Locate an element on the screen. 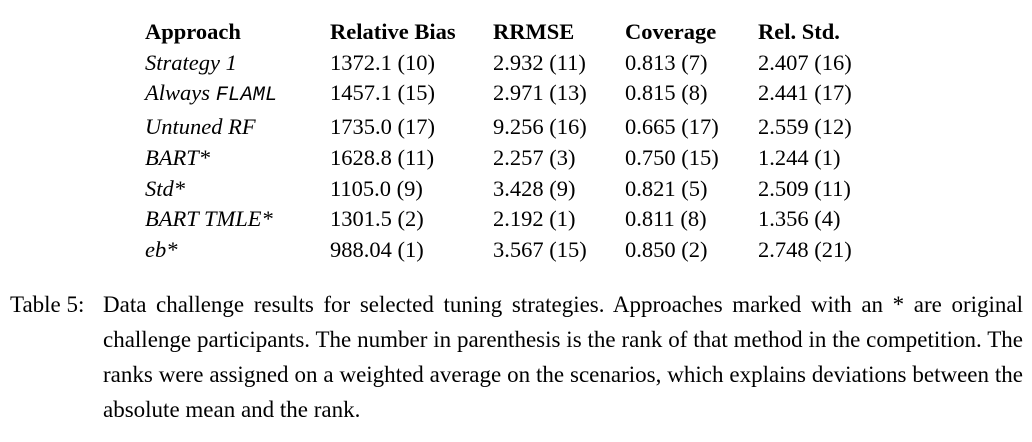  approach-name: BART* is located at coordinates (177, 157).